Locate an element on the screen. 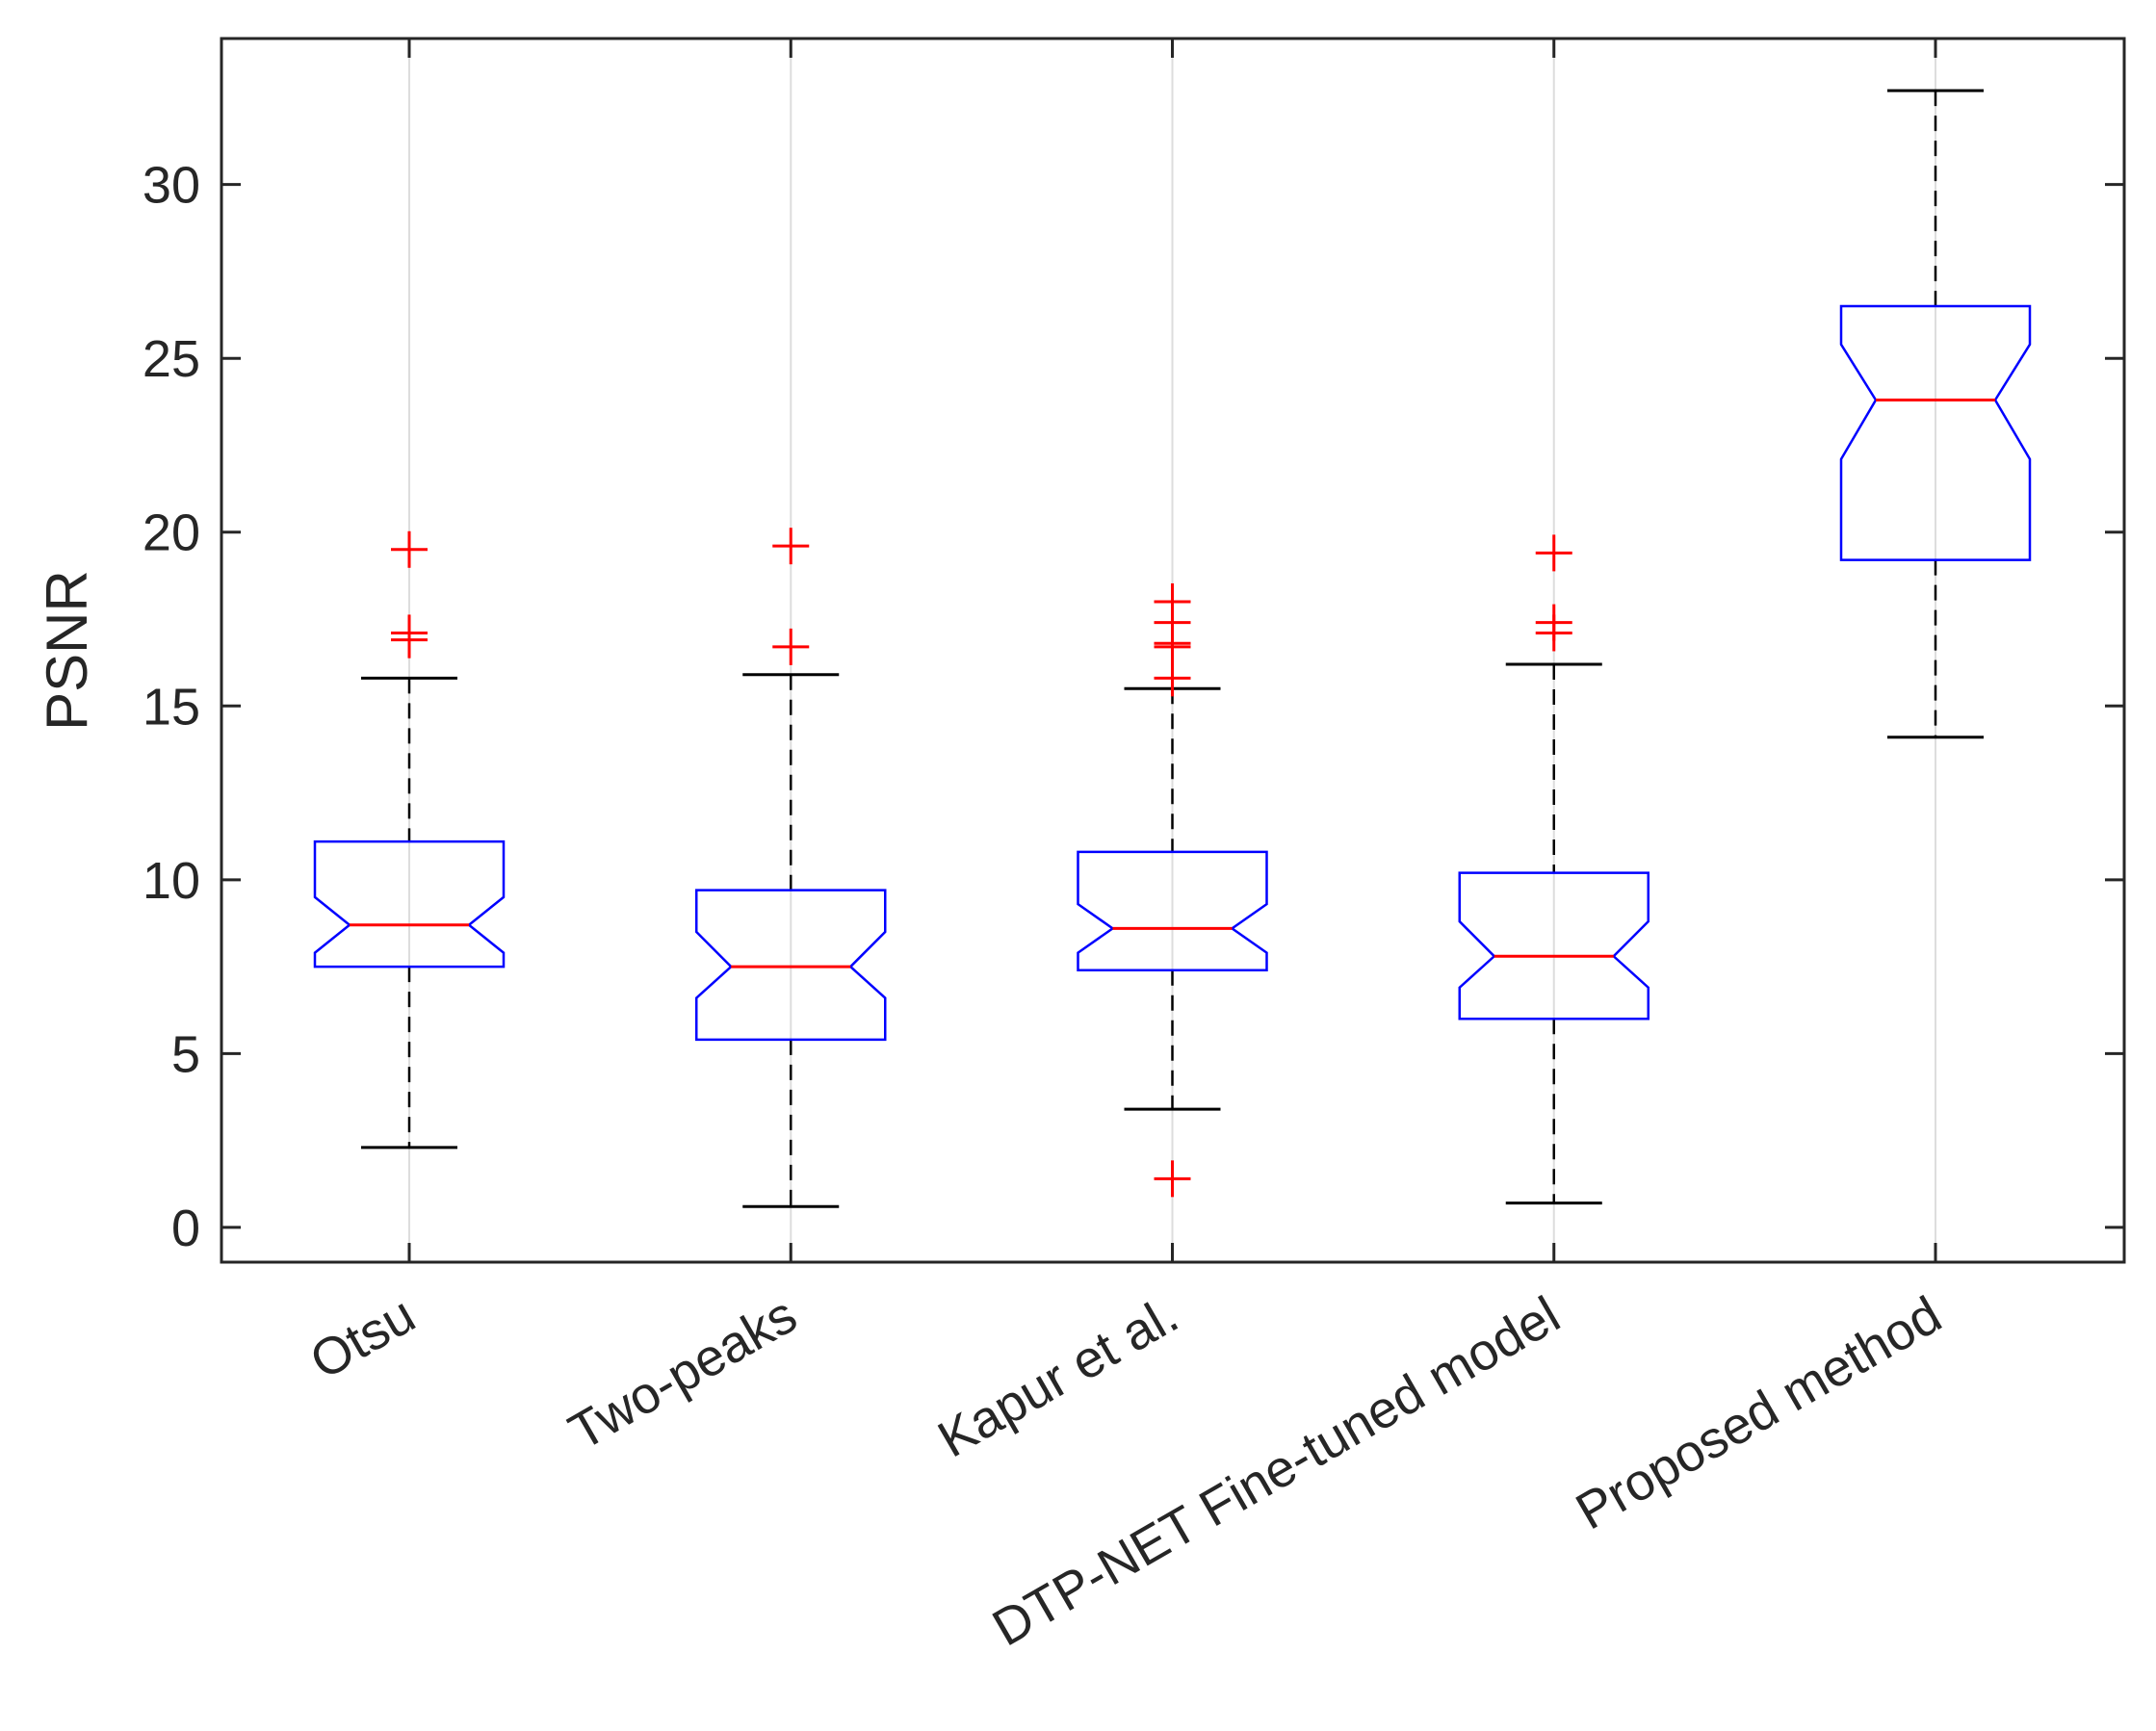 This screenshot has height=1731, width=2156. category-label-0: Otsu is located at coordinates (363, 1337).